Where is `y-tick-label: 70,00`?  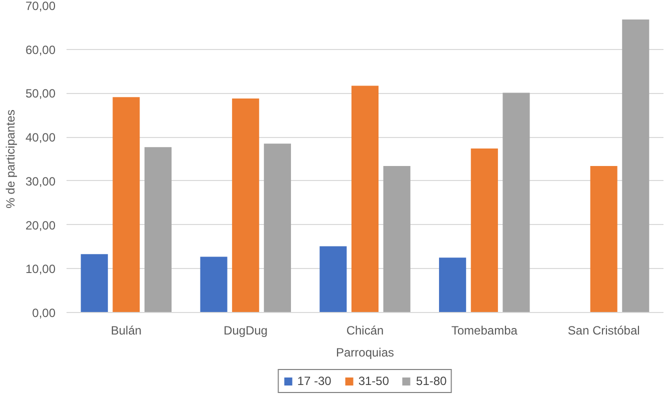 y-tick-label: 70,00 is located at coordinates (40, 6).